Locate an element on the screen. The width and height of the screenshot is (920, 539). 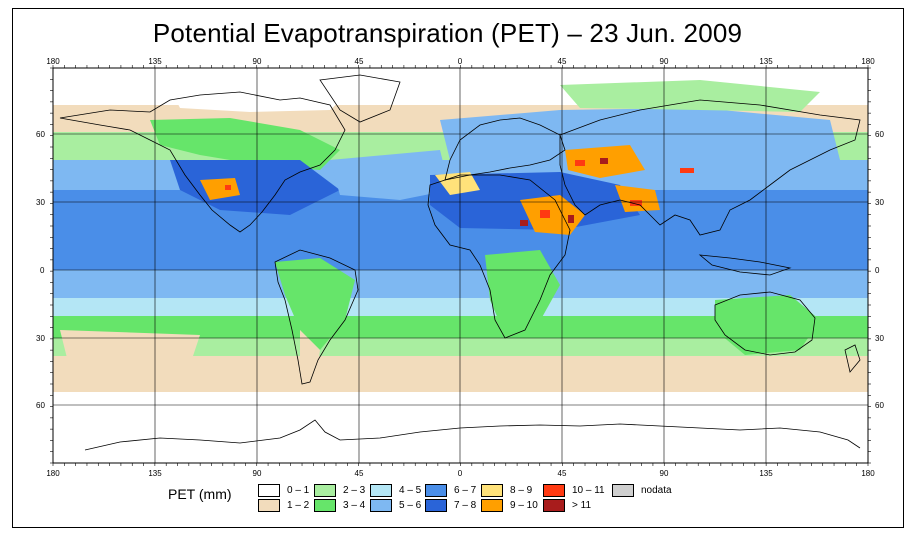
lat-left-3: 30 is located at coordinates (40, 338).